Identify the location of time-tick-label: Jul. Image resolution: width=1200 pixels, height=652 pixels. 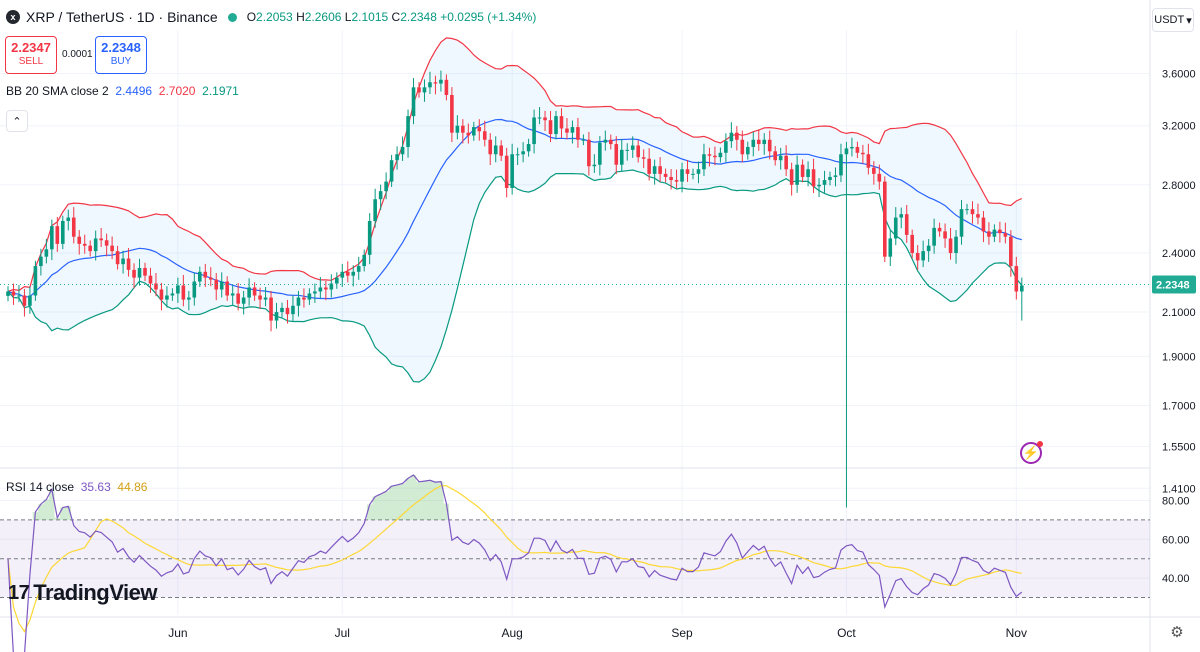
(342, 633).